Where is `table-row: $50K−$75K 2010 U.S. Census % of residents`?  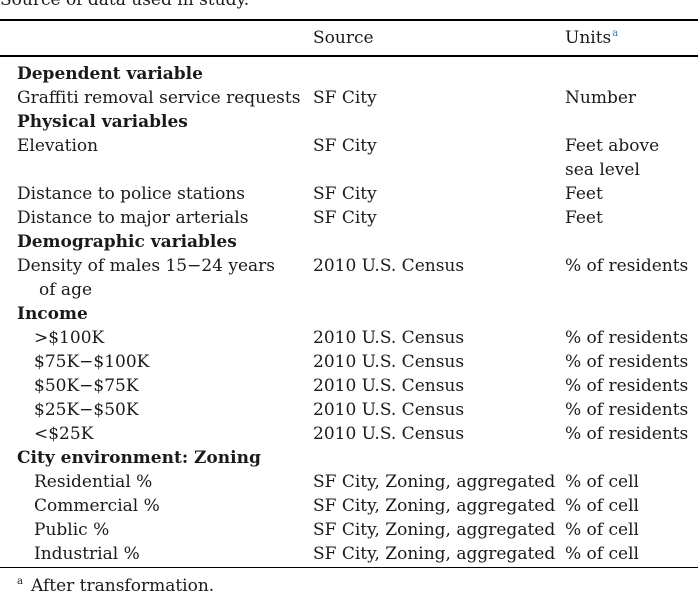
table-row: $50K−$75K 2010 U.S. Census % of residents is located at coordinates (349, 386).